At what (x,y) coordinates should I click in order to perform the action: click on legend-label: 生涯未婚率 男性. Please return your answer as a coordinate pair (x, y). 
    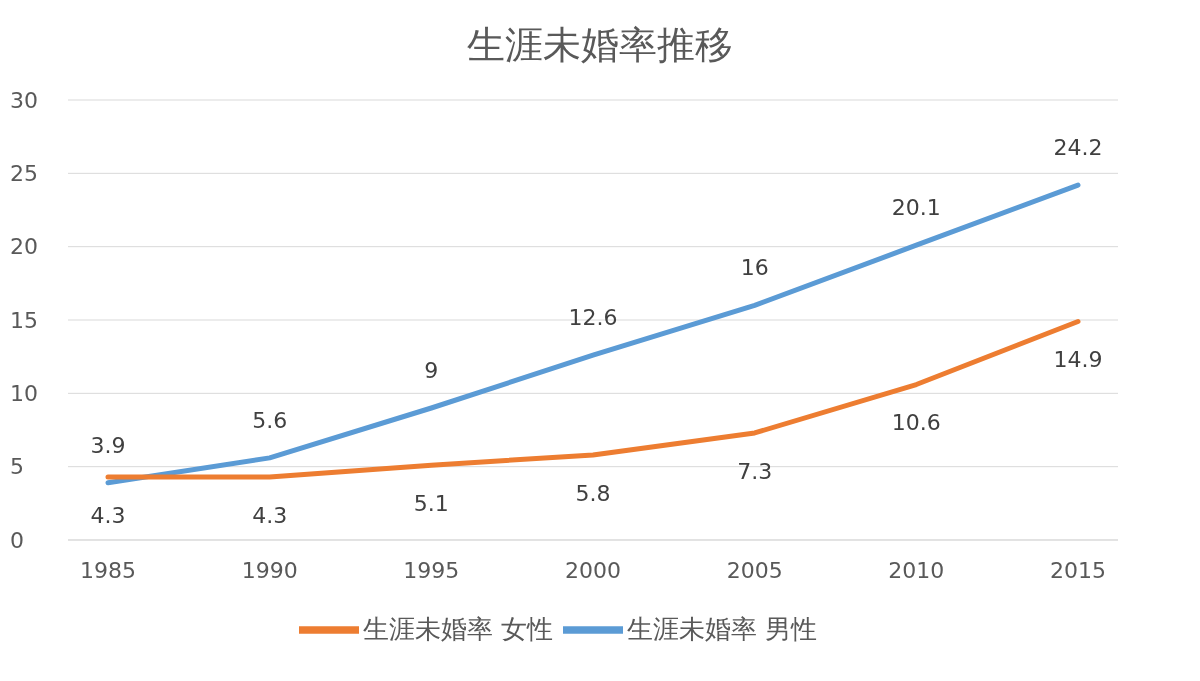
    Looking at the image, I should click on (722, 628).